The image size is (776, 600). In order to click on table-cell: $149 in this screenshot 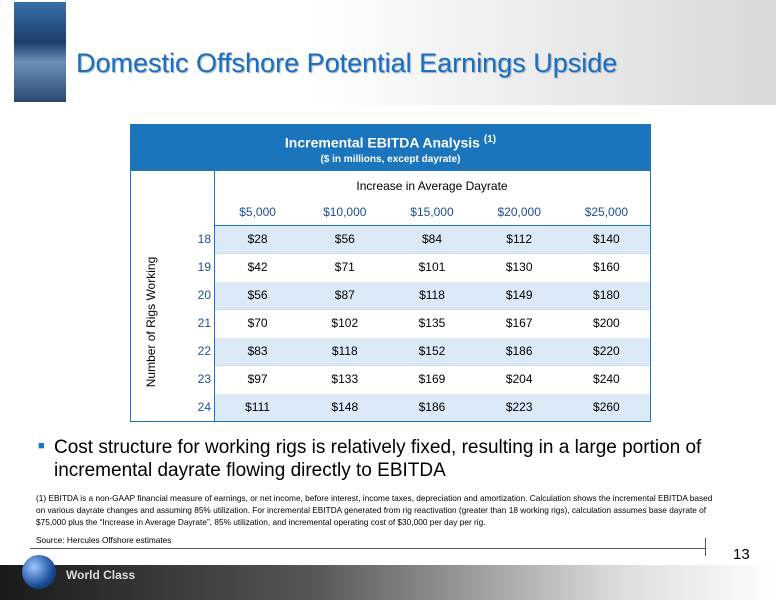, I will do `click(519, 295)`.